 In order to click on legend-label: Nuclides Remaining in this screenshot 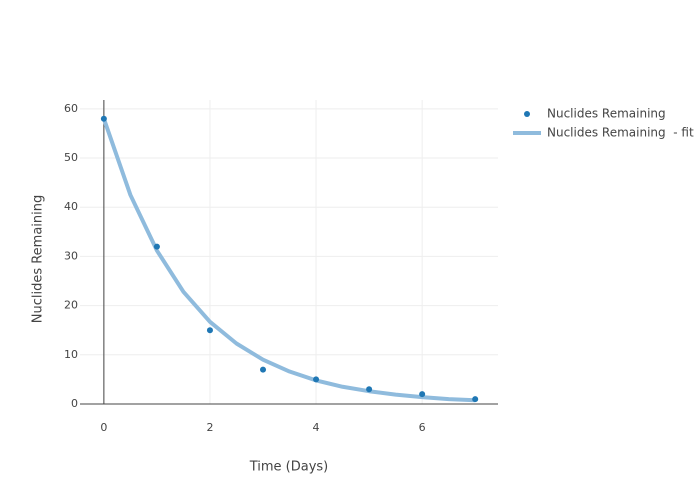, I will do `click(606, 114)`.